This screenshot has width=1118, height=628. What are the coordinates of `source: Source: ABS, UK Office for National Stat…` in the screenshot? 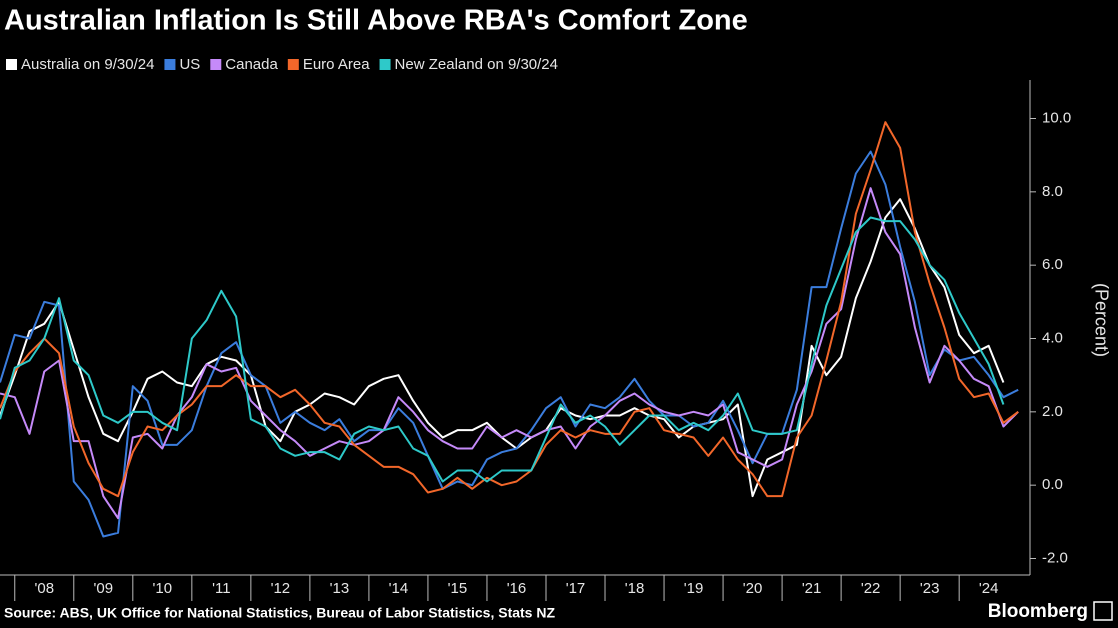 It's located at (279, 613).